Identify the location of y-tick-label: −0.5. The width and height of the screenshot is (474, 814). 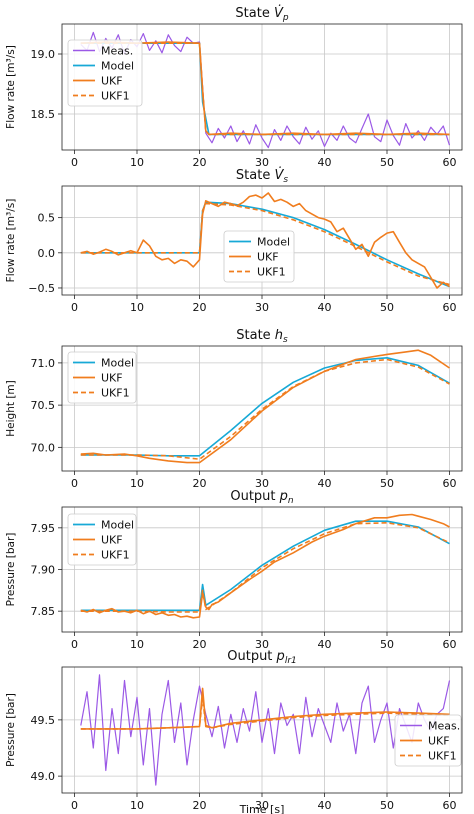
(41, 288).